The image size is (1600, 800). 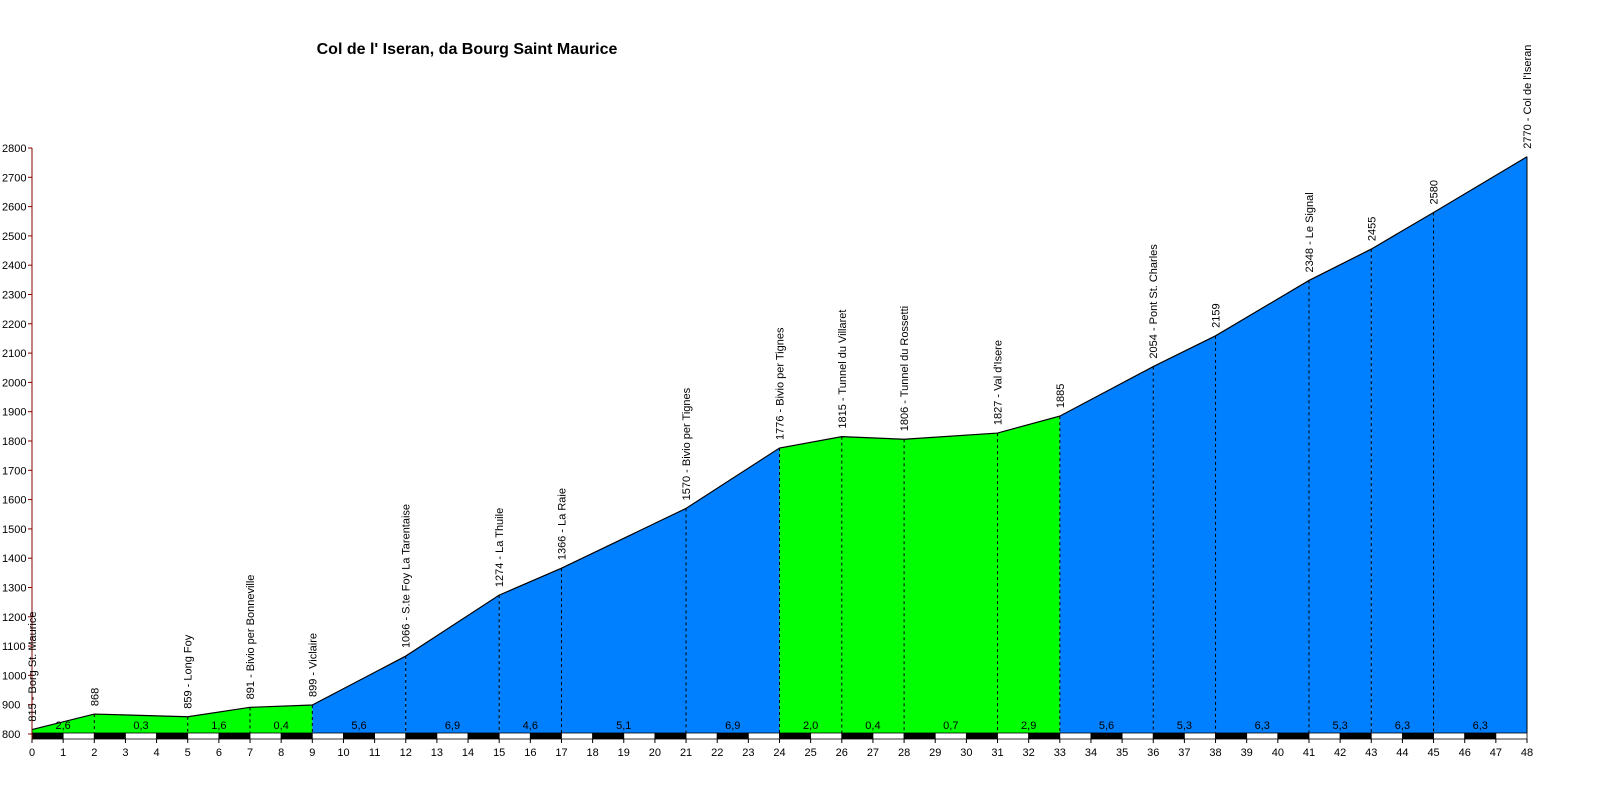 I want to click on gradient-label: 2,0, so click(x=810, y=726).